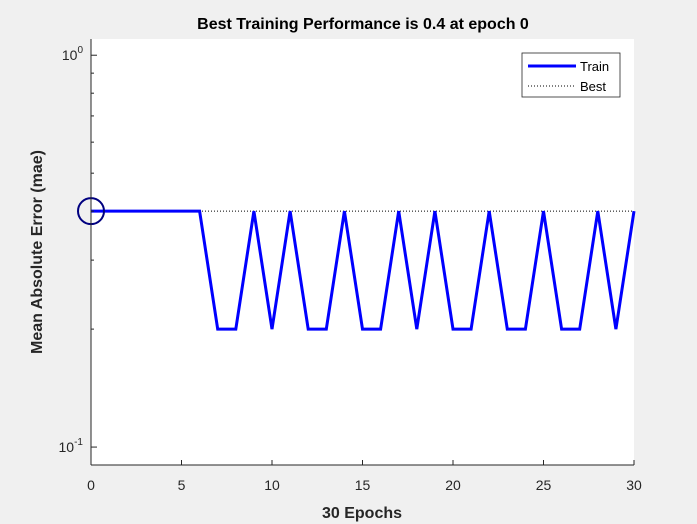 The width and height of the screenshot is (697, 524). What do you see at coordinates (594, 66) in the screenshot?
I see `legend-train-label: Train` at bounding box center [594, 66].